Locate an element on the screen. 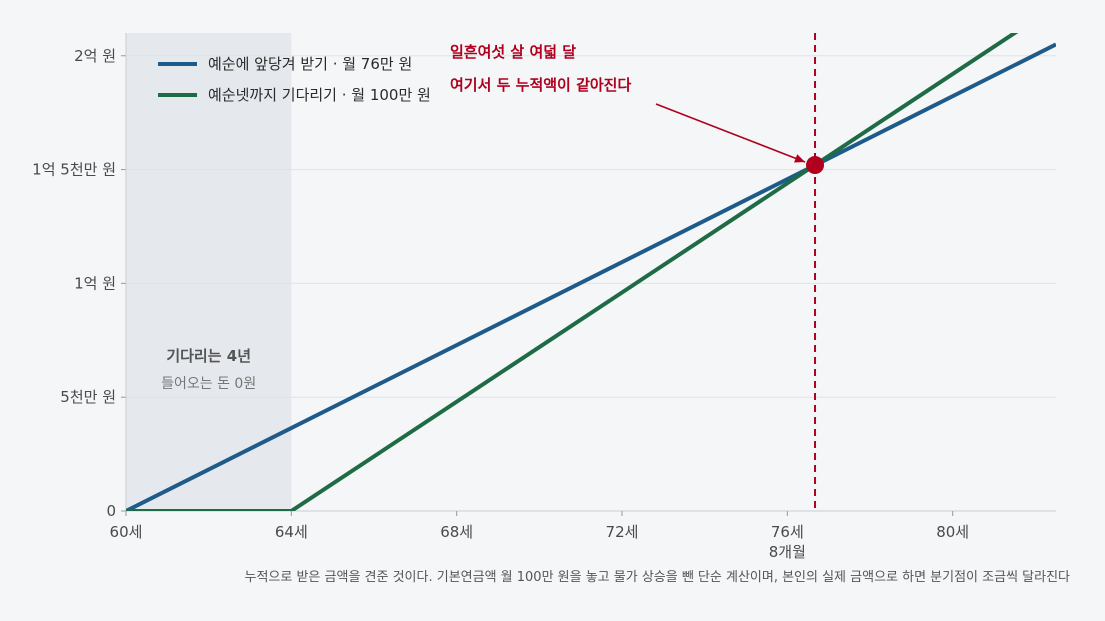  annotation-arrowhead is located at coordinates (800, 158).